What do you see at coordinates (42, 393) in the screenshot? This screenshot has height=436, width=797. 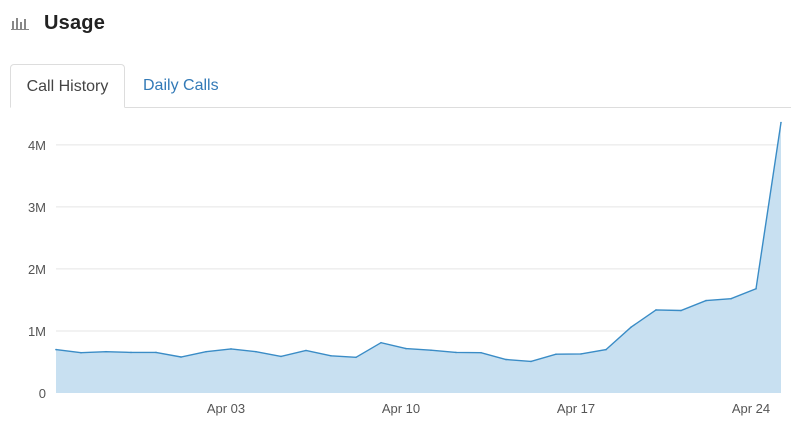 I see `y-tick-label: 0` at bounding box center [42, 393].